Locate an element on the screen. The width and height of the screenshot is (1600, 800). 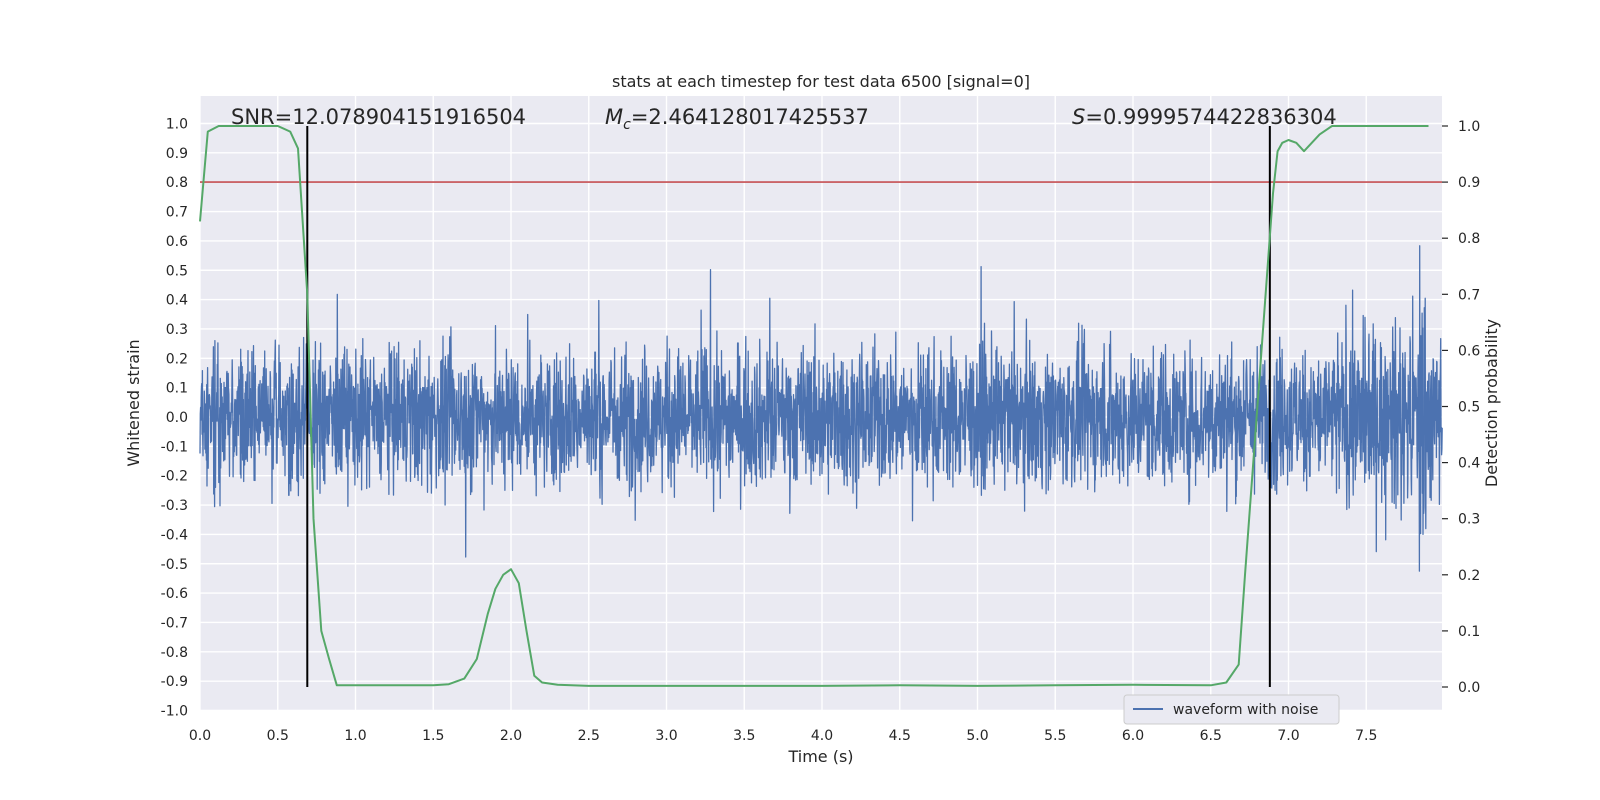
y-tick-label: -0.3 is located at coordinates (174, 506).